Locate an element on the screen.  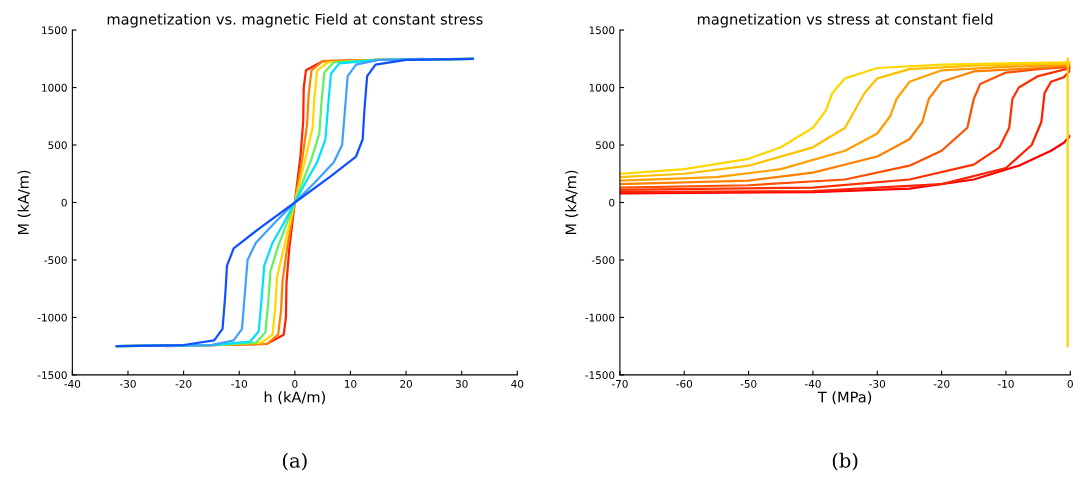
x-axis-title: T (MPa) is located at coordinates (844, 398).